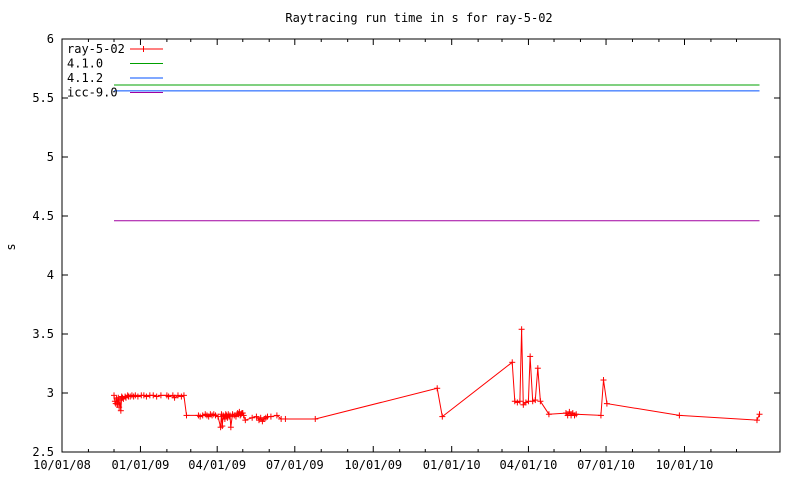 This screenshot has width=800, height=480. I want to click on y-axis-label: s, so click(11, 246).